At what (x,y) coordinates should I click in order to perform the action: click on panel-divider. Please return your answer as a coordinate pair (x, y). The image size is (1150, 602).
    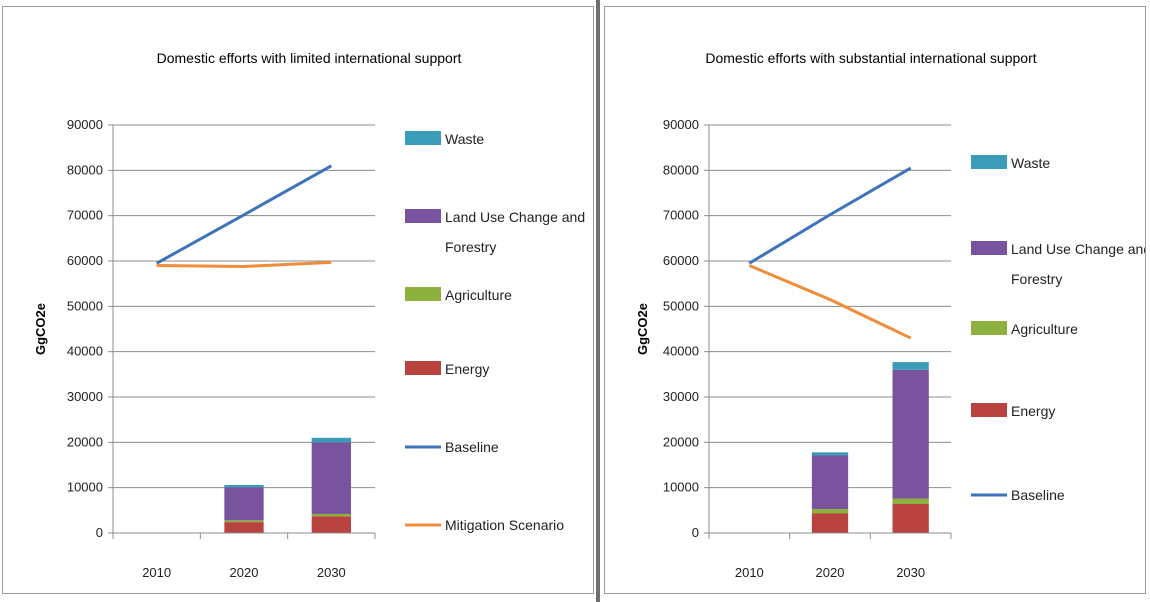
    Looking at the image, I should click on (598, 301).